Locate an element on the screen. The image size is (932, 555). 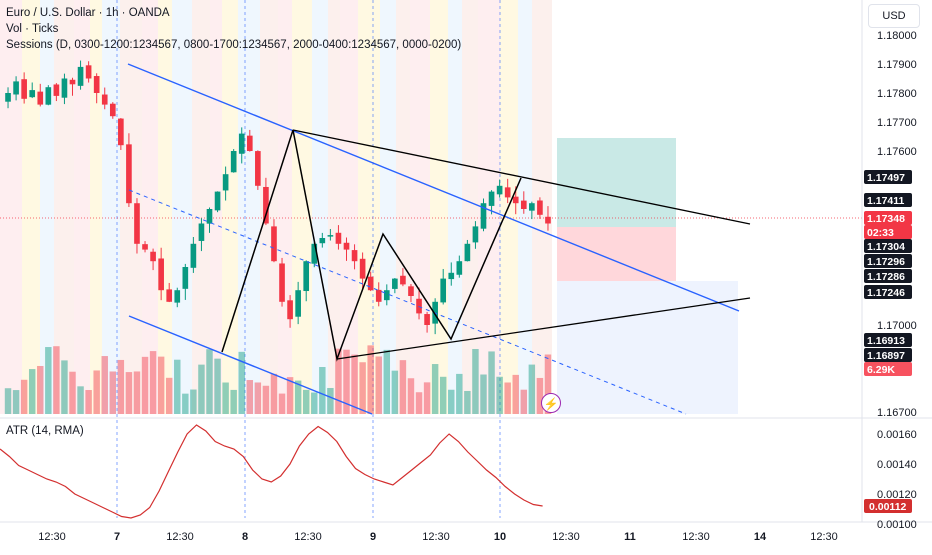
price-tag-label: 1.17348 is located at coordinates (886, 219).